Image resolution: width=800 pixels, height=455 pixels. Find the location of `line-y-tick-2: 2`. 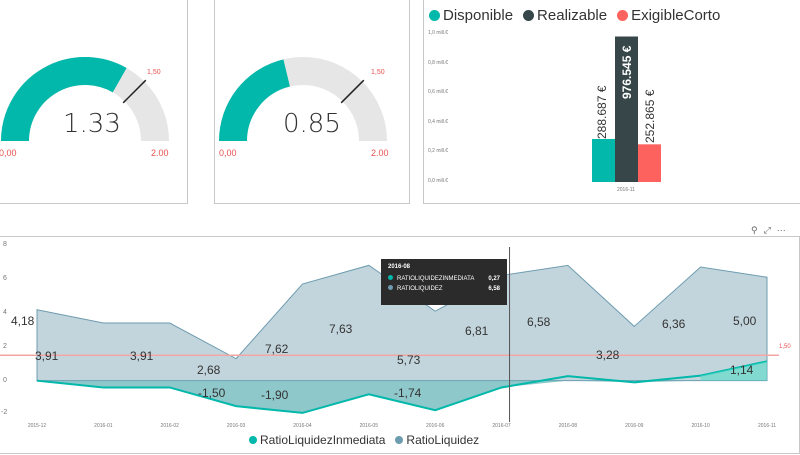

line-y-tick-2: 2 is located at coordinates (5, 346).